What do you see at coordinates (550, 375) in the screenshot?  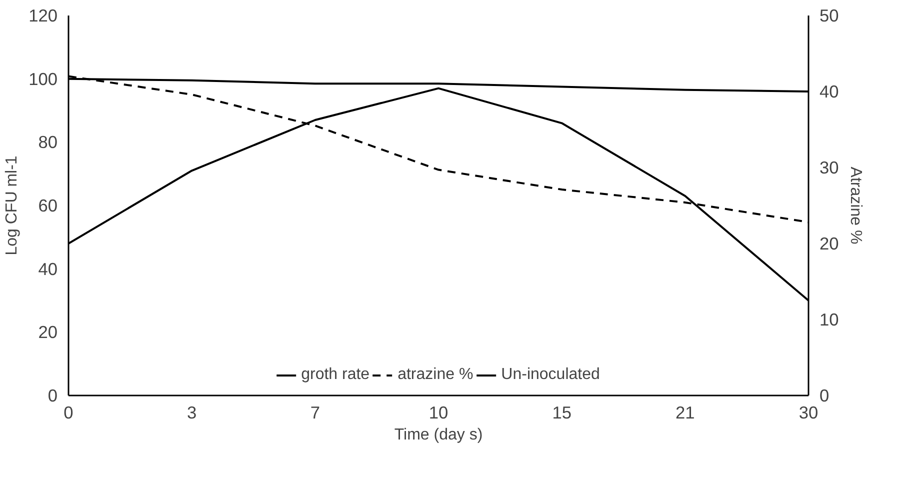 I see `legend-label: Un-inoculated` at bounding box center [550, 375].